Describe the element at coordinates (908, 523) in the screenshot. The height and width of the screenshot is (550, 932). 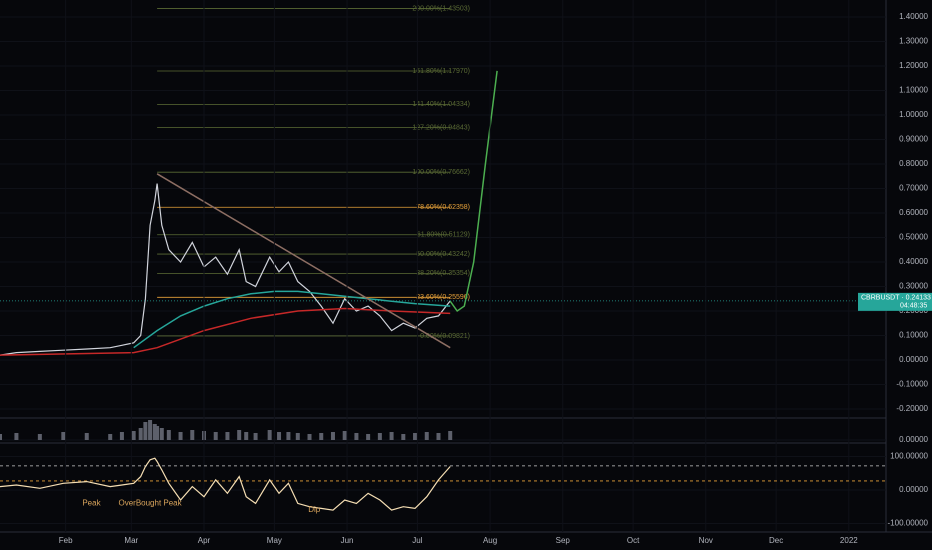
I see `y-tick-label: -100.00000` at that location.